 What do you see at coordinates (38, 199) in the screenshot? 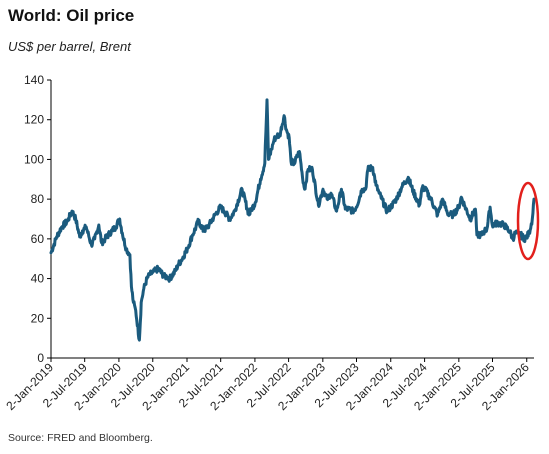
I see `y-tick-label: 80` at bounding box center [38, 199].